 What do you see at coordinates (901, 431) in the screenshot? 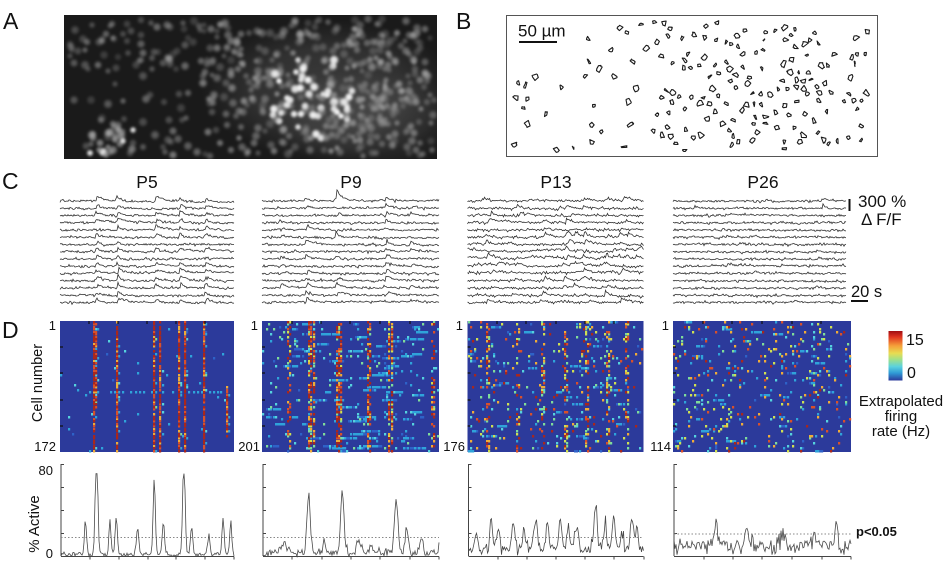
I see `svg-text: rate (Hz)` at bounding box center [901, 431].